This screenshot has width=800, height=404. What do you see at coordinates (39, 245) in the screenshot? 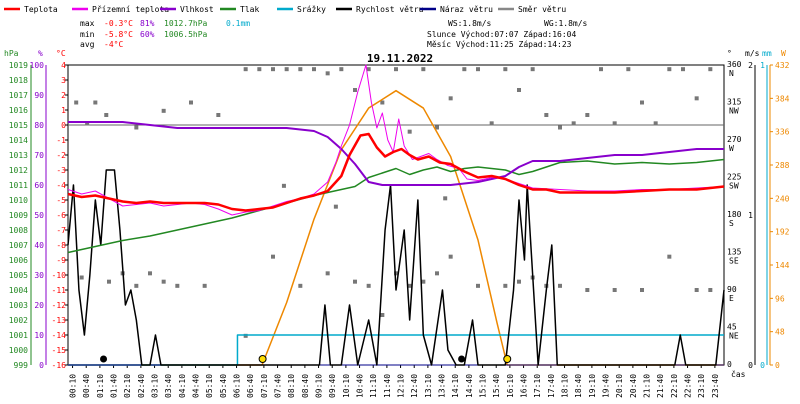
I see `hum-tick-label: 40` at bounding box center [39, 245].